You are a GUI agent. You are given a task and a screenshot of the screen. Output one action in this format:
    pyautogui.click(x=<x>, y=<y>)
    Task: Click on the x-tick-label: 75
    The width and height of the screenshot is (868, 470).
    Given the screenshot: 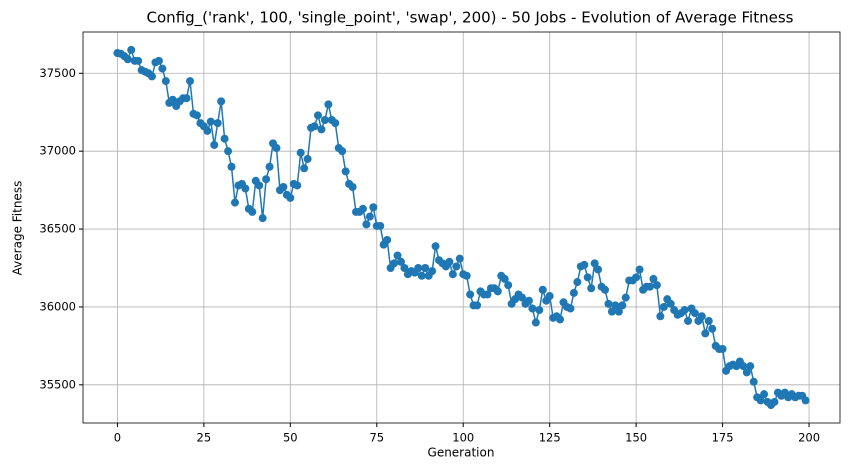 What is the action you would take?
    pyautogui.click(x=376, y=438)
    